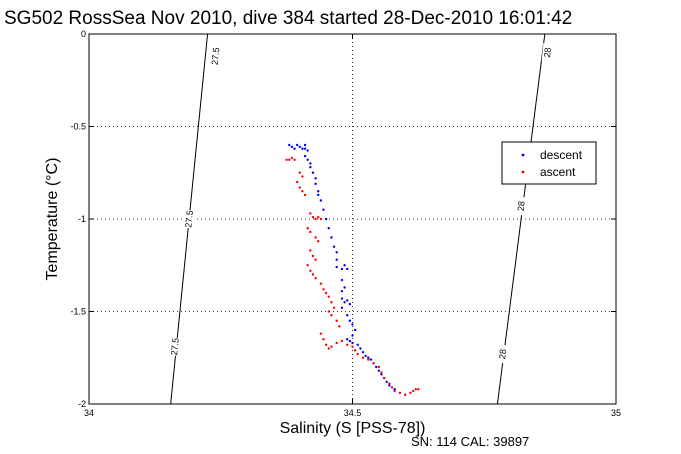  I want to click on legend-label-ascent: ascent, so click(558, 172).